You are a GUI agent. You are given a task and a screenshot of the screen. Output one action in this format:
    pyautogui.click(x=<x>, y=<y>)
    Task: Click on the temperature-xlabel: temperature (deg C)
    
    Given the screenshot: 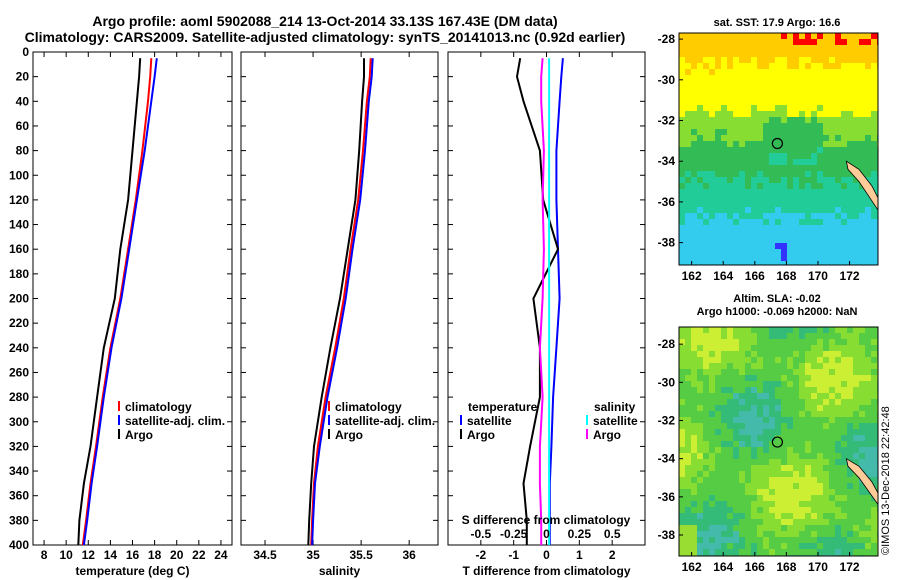 What is the action you would take?
    pyautogui.click(x=132, y=571)
    